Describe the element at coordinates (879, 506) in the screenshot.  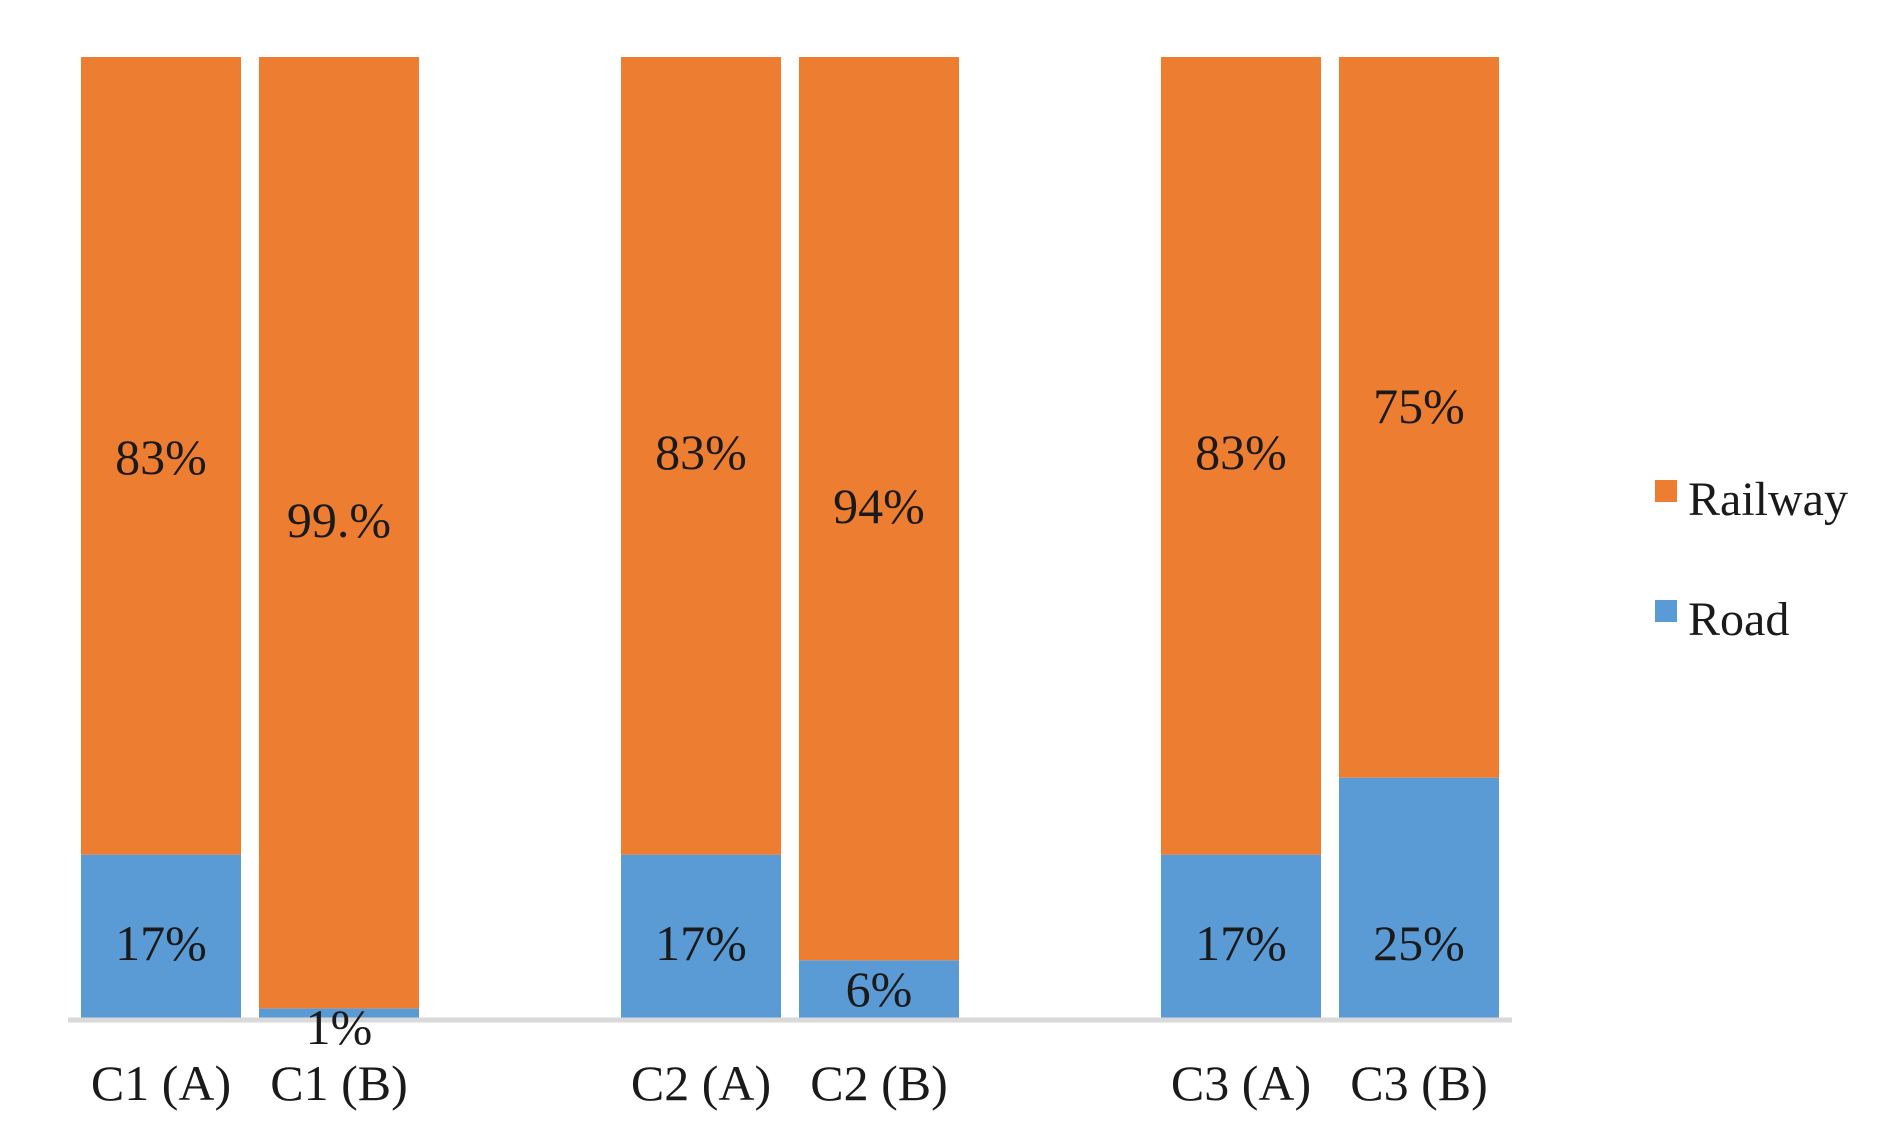
I see `data-label-railway: 94%` at that location.